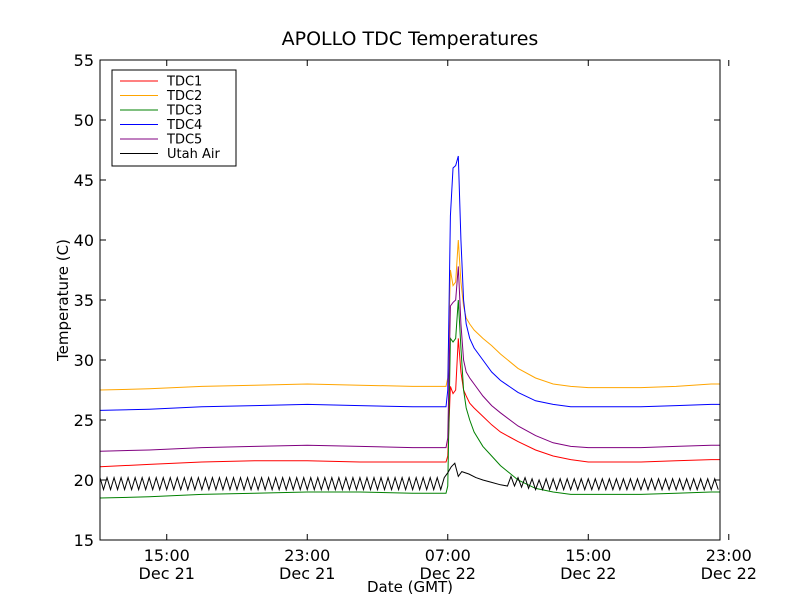 The height and width of the screenshot is (600, 800). What do you see at coordinates (184, 140) in the screenshot?
I see `legend-label: TDC5` at bounding box center [184, 140].